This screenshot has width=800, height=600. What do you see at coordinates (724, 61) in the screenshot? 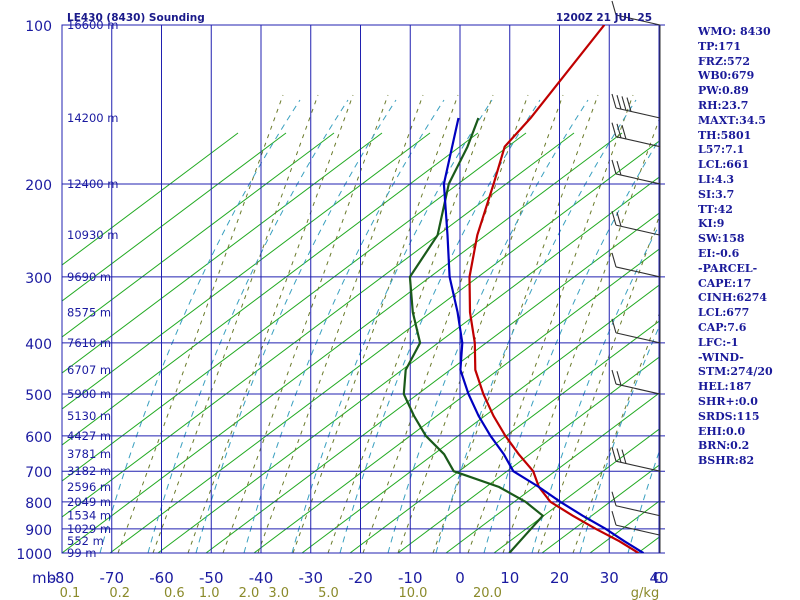
I see `index-item: FRZ:572` at bounding box center [724, 61].